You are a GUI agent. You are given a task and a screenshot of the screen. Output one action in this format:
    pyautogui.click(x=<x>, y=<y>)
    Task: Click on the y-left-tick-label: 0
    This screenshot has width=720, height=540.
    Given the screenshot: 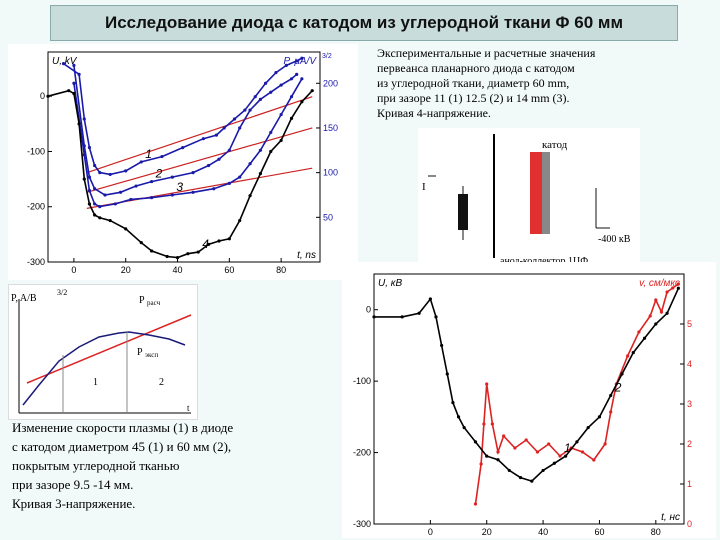 What is the action you would take?
    pyautogui.click(x=368, y=310)
    